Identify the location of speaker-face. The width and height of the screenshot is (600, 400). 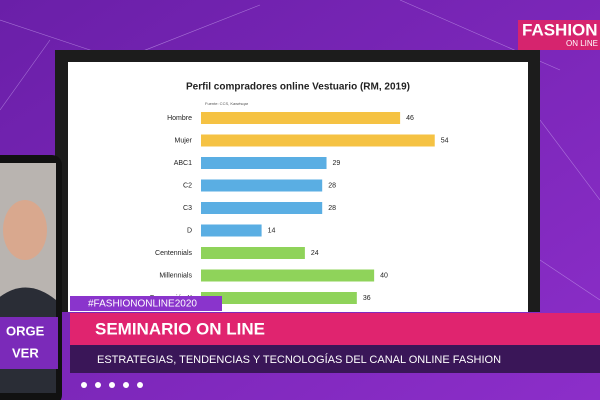
(25, 230).